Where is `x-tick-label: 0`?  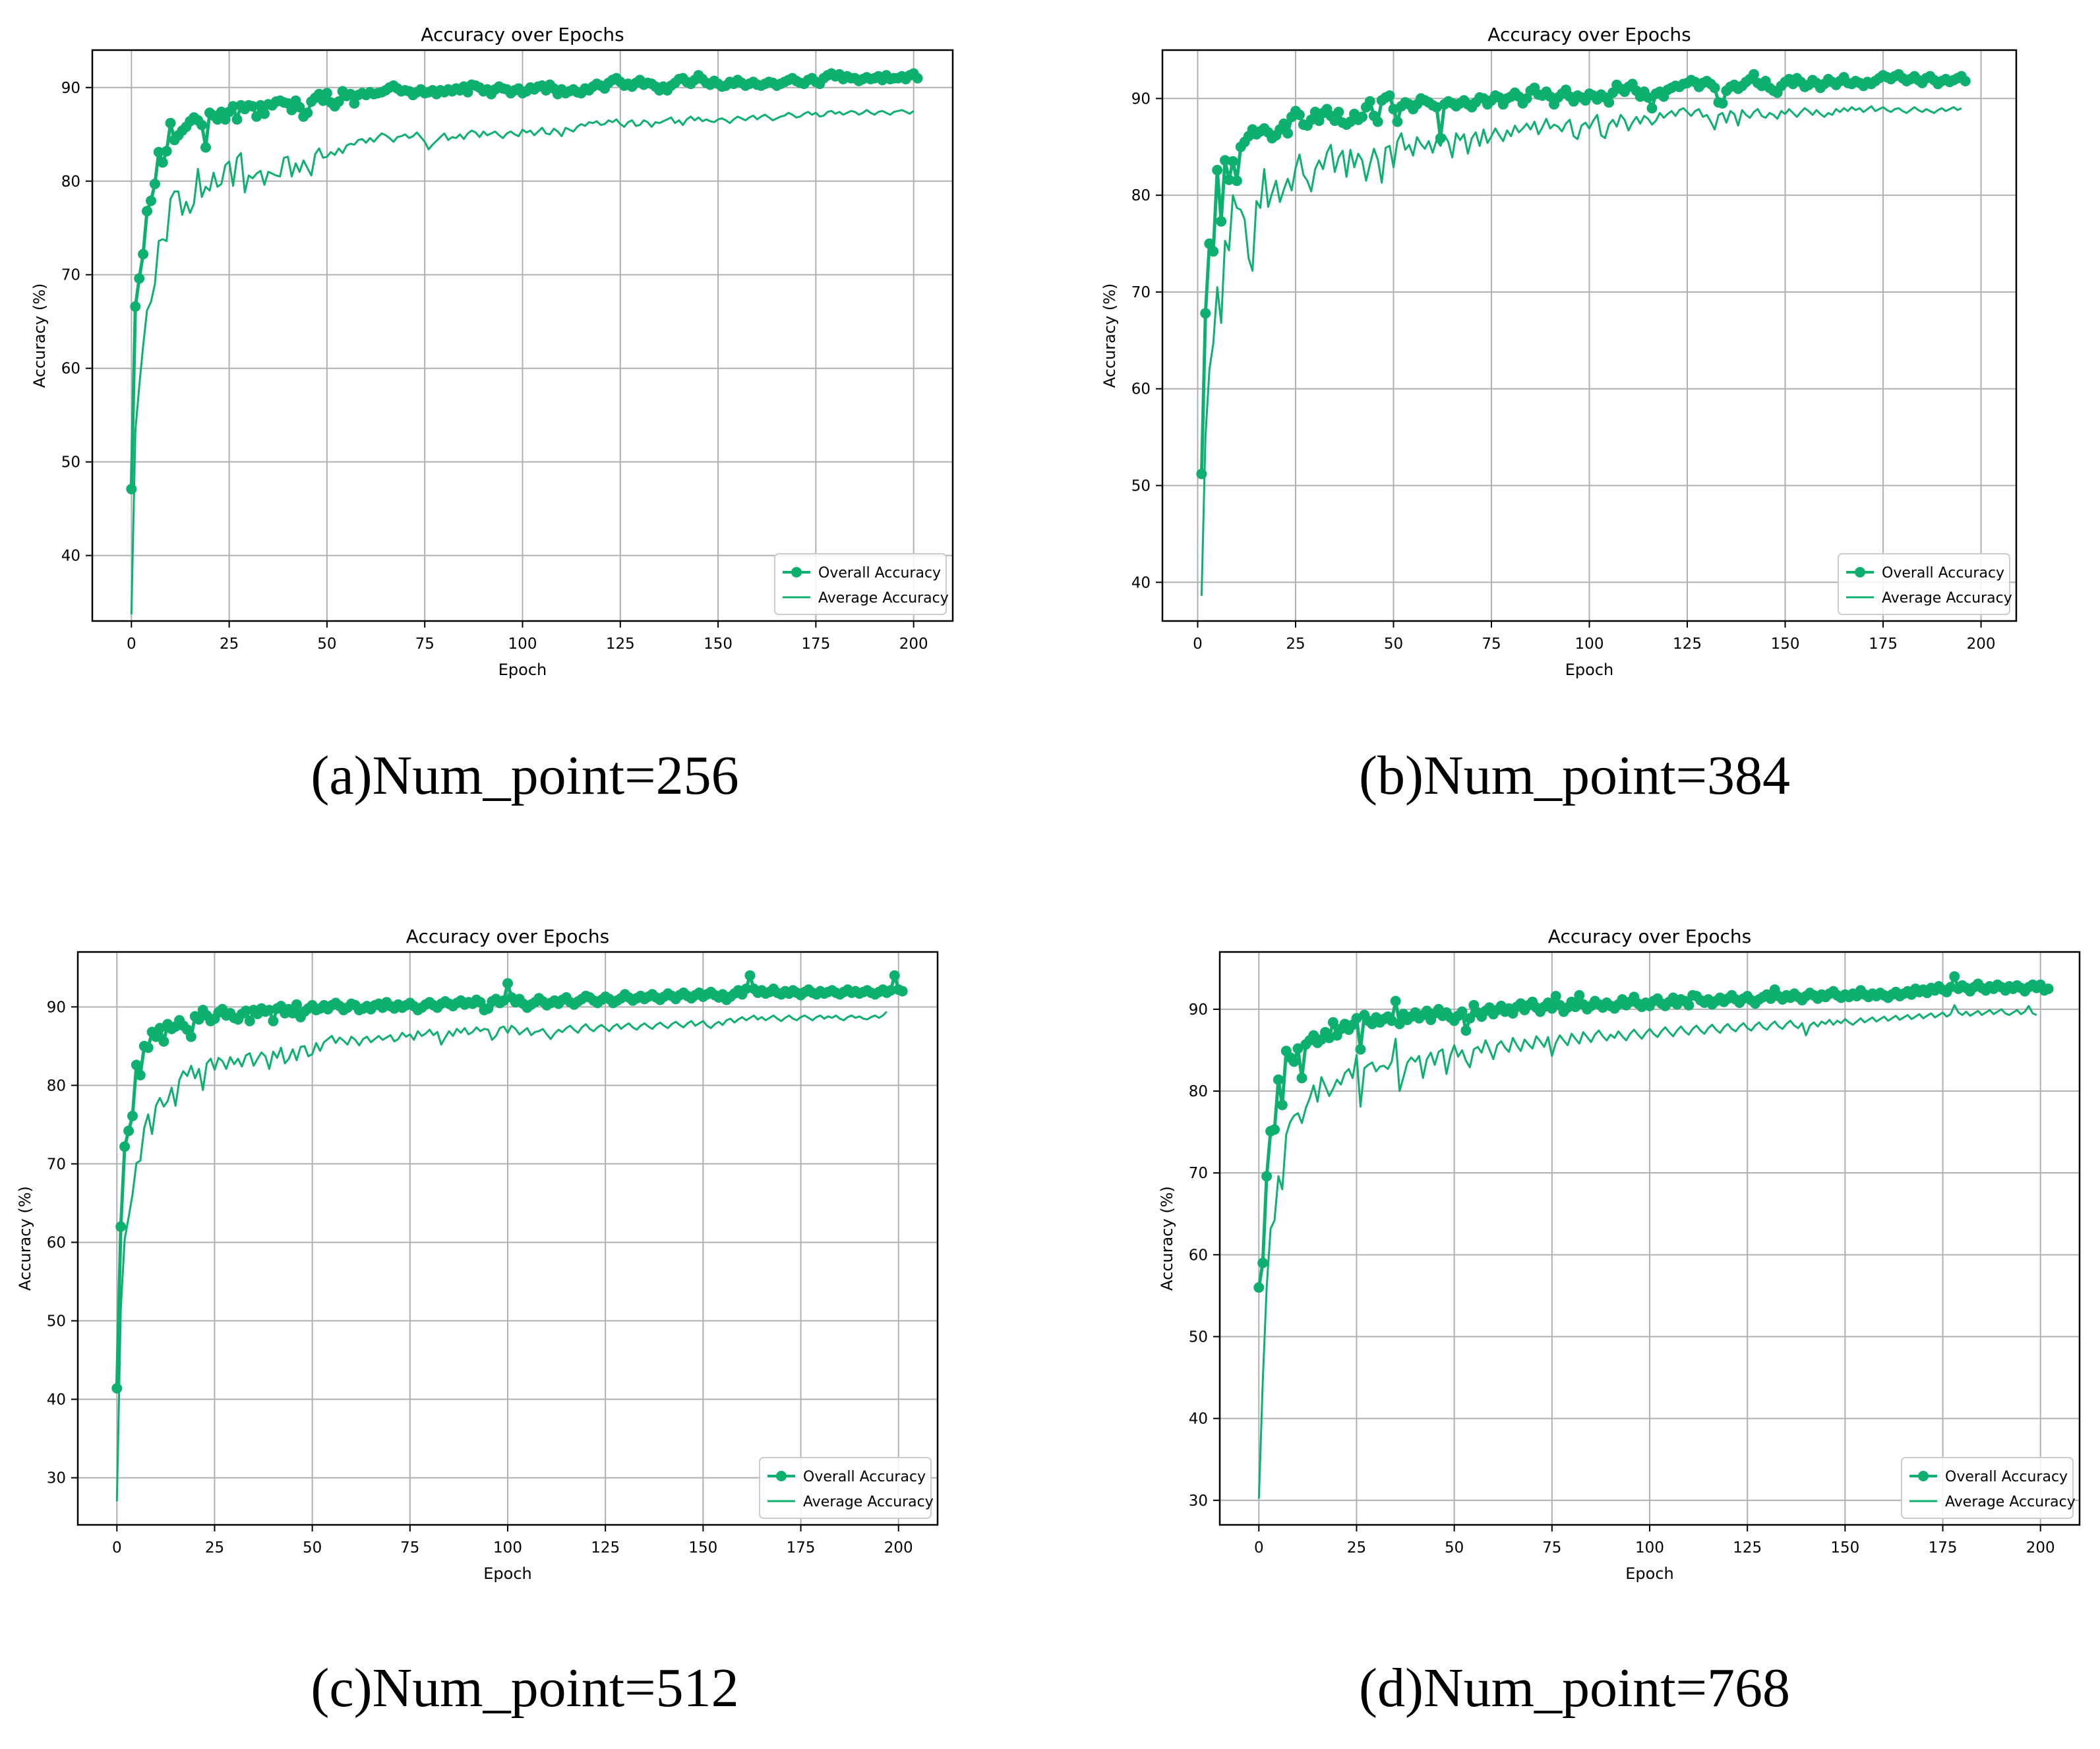 x-tick-label: 0 is located at coordinates (1198, 644).